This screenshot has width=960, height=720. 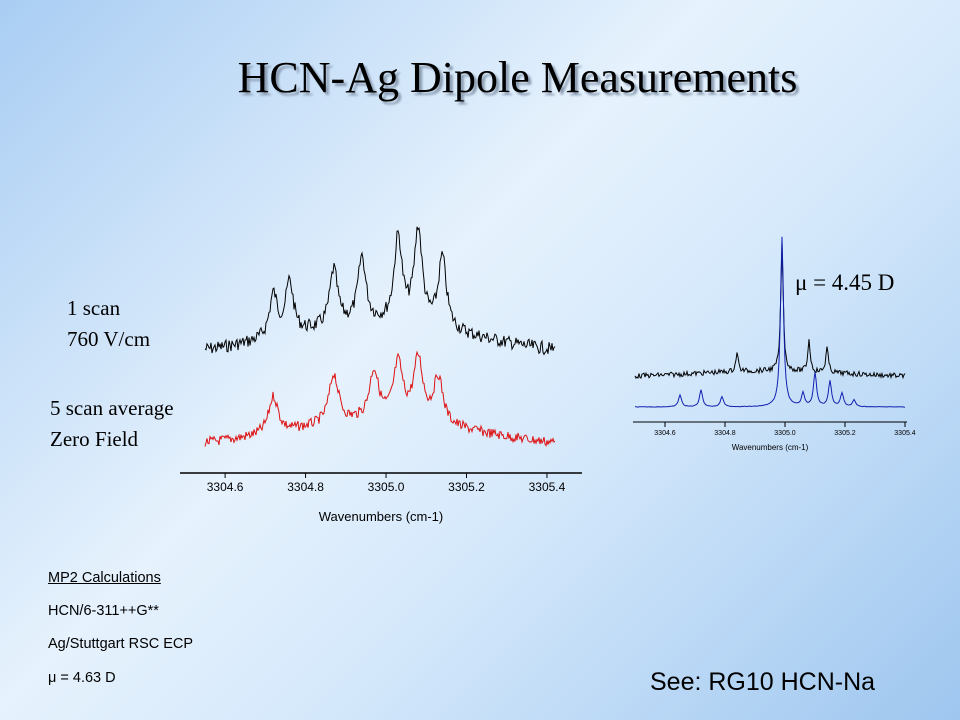 I want to click on scan5-label: 5 scan average Zero Field, so click(x=112, y=424).